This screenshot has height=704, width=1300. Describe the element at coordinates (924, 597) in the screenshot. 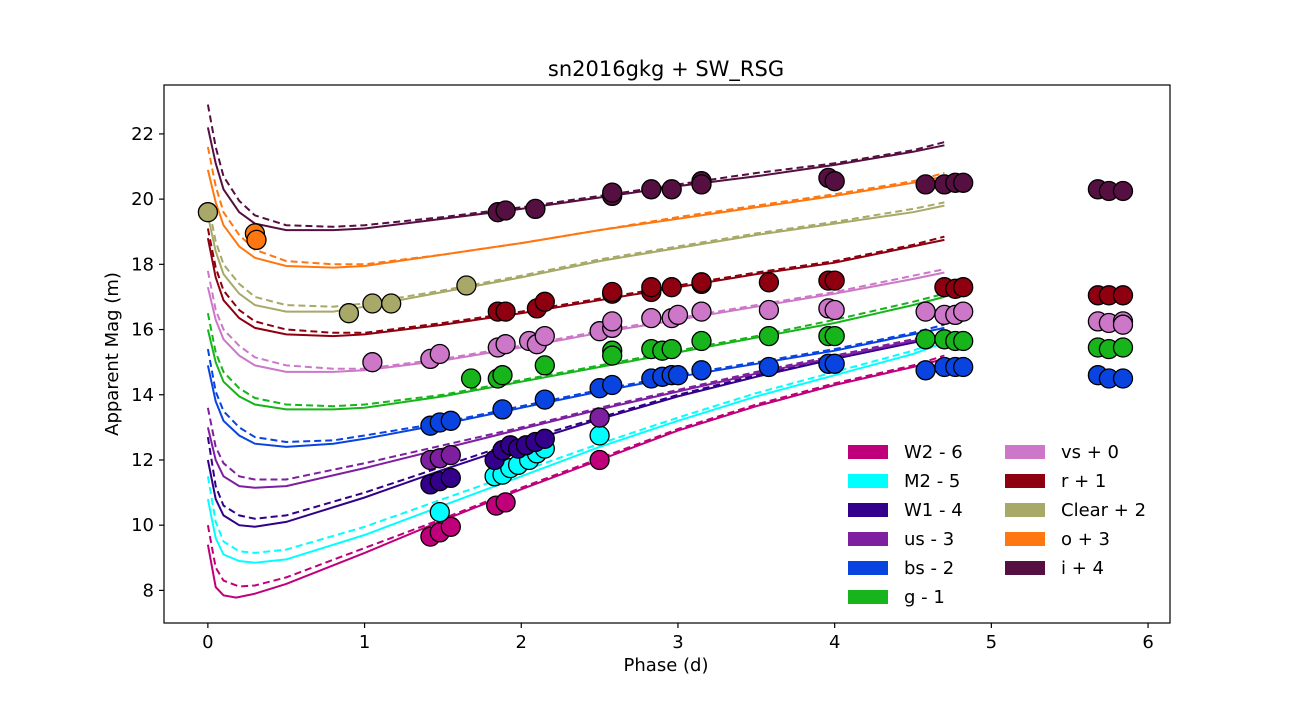

I see `legend-label-g-1: g - 1` at that location.